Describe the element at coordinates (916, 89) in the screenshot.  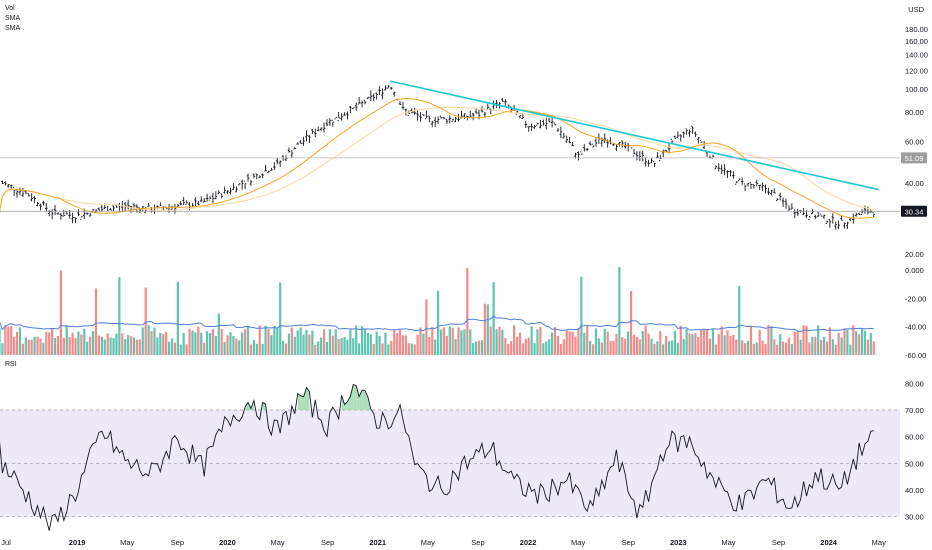
I see `price-y-tick: 100.00` at that location.